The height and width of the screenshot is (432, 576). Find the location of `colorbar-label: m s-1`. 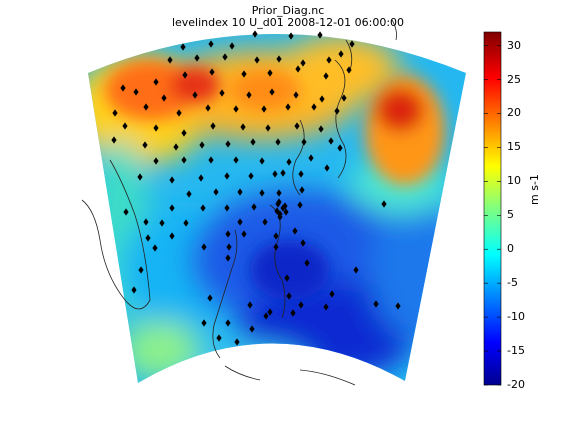

colorbar-label: m s-1 is located at coordinates (534, 189).